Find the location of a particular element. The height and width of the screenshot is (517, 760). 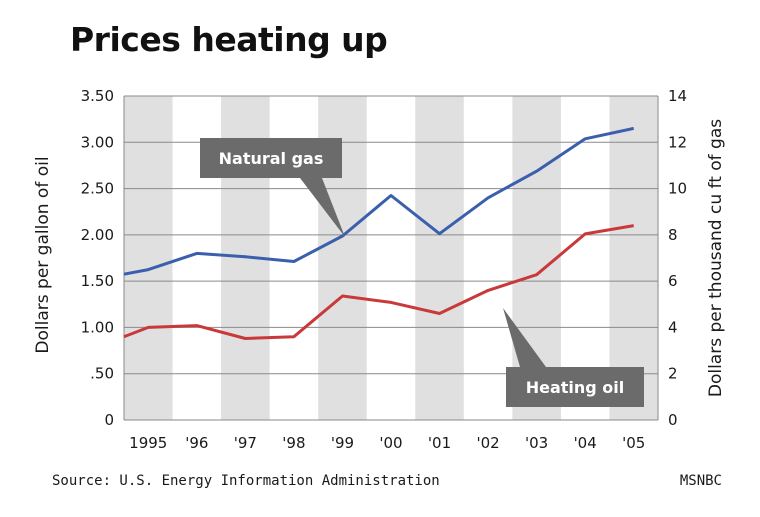

right-axis-ticks: 0 2 4 6 8 10 12 14 is located at coordinates (677, 258).